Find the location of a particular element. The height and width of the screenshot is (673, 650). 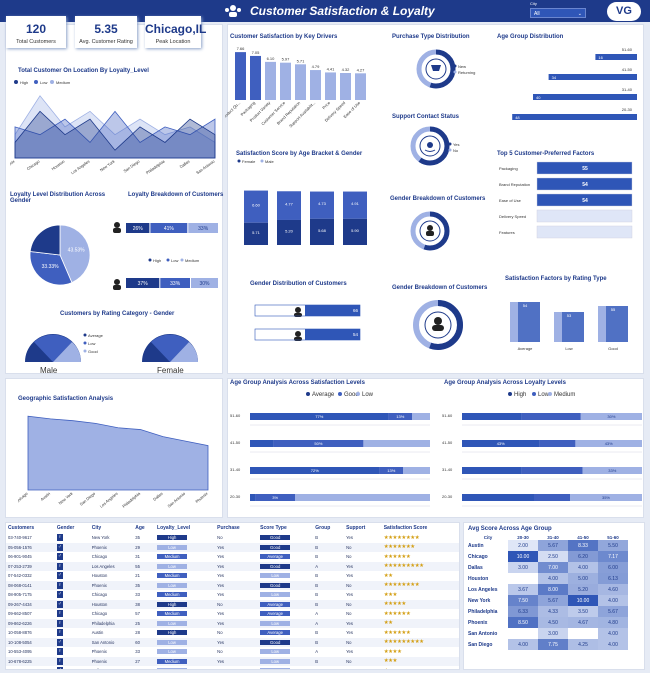

x-tick-label: Ease of Use is located at coordinates (351, 109).